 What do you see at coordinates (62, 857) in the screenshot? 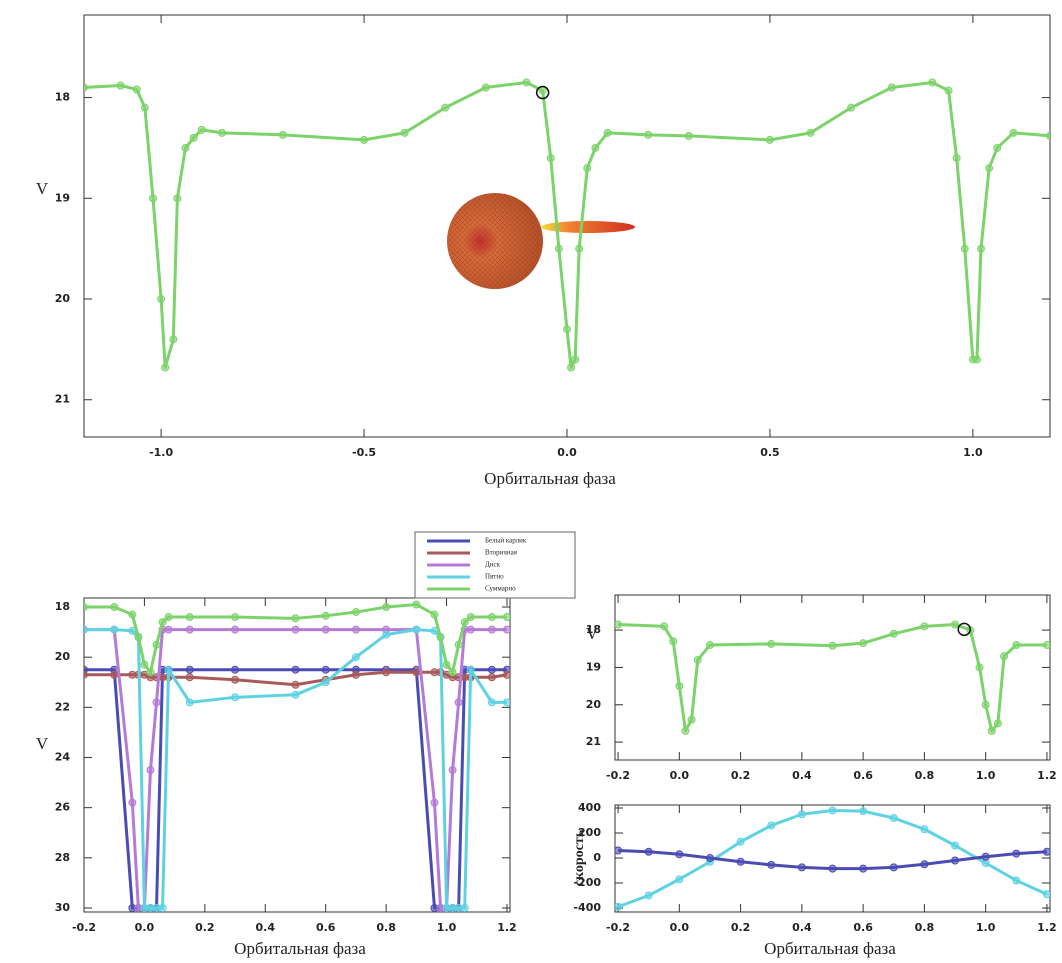
I see `y-tick-label: 28` at bounding box center [62, 857].